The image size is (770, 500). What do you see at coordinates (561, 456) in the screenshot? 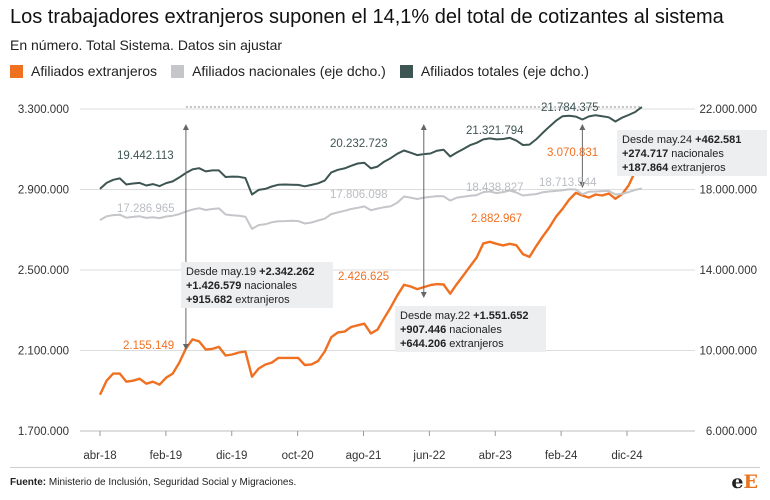
I see `x-tick-label: feb-24` at bounding box center [561, 456].